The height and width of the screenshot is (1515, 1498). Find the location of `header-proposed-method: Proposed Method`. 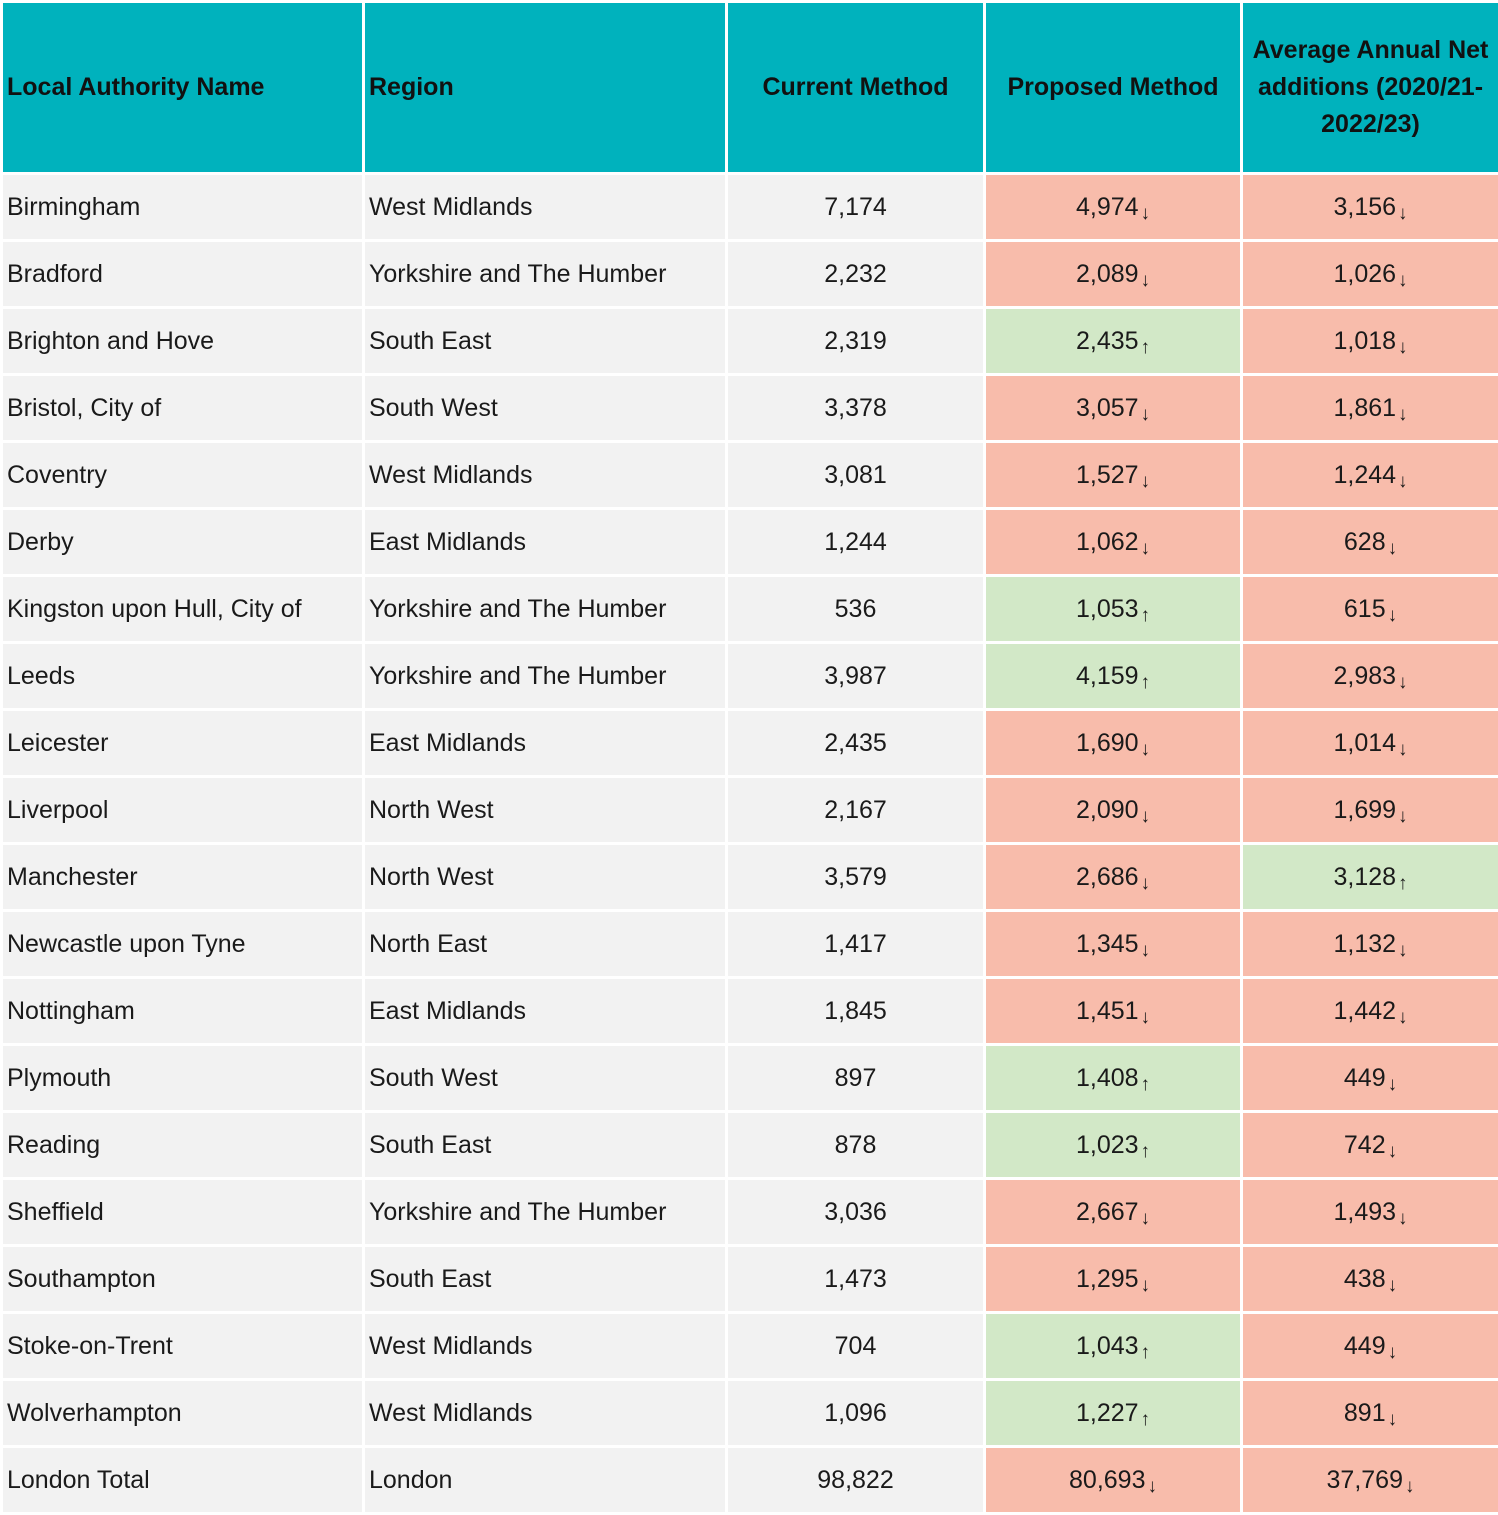

header-proposed-method: Proposed Method is located at coordinates (1113, 88).